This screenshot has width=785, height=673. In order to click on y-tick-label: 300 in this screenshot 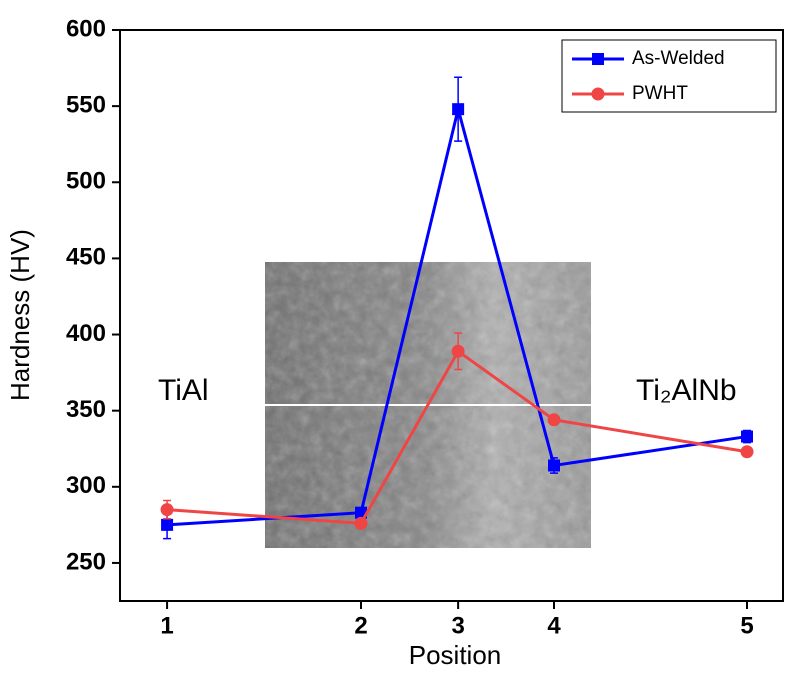, I will do `click(86, 485)`.